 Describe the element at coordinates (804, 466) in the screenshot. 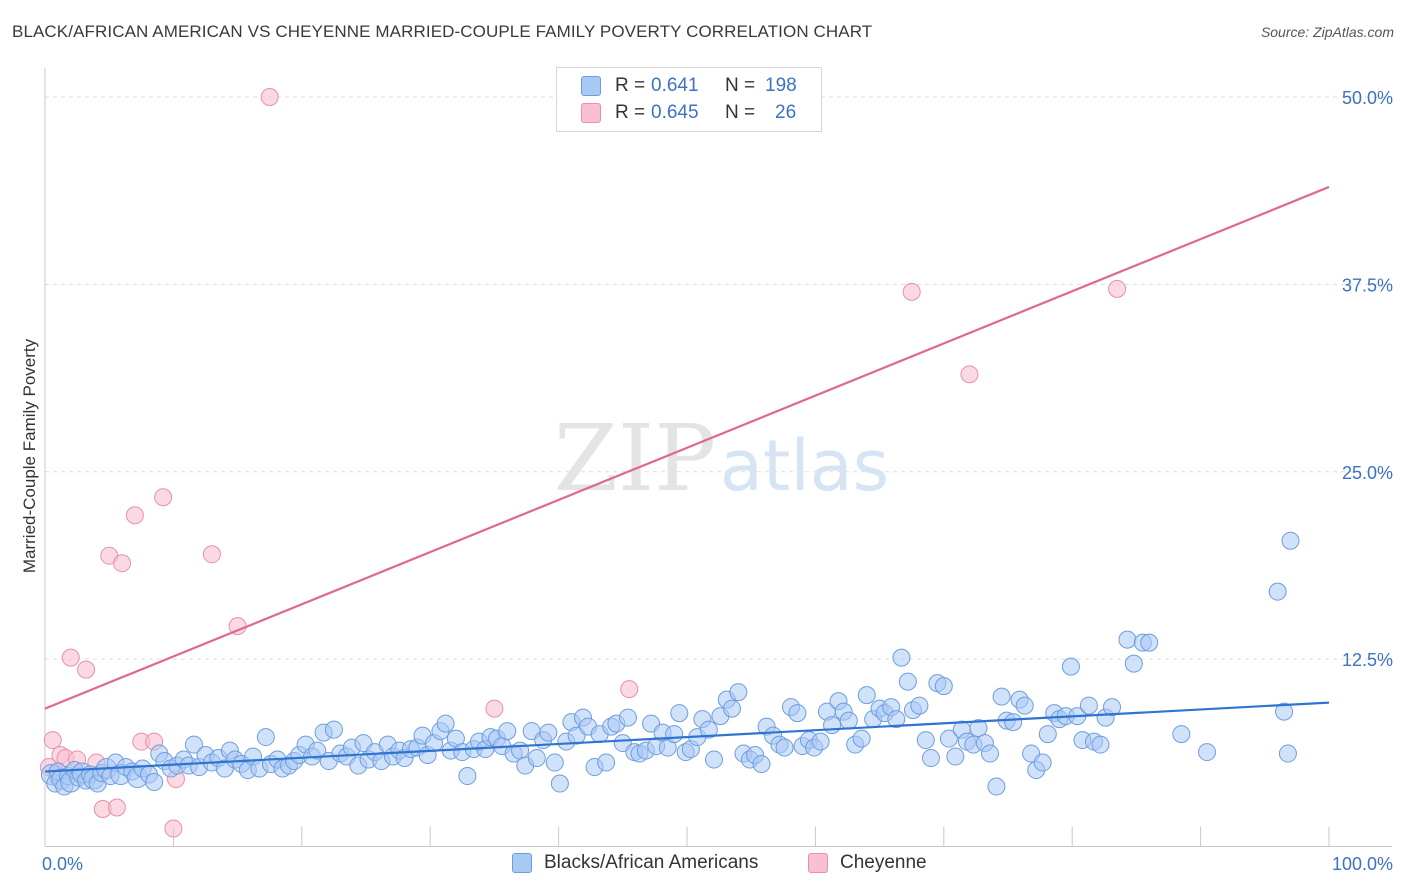

I see `watermark-atlas: atlas` at that location.